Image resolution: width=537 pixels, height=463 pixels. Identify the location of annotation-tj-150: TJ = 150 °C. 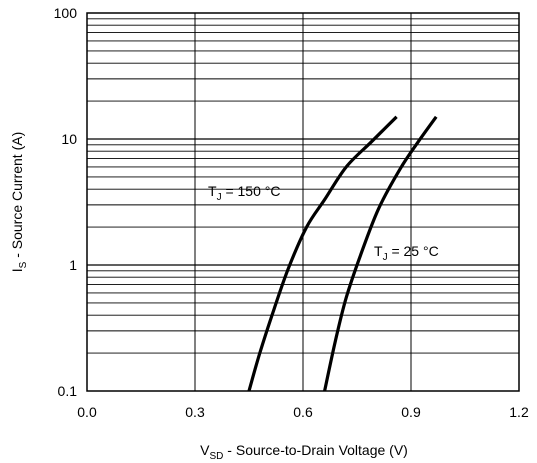
(244, 193).